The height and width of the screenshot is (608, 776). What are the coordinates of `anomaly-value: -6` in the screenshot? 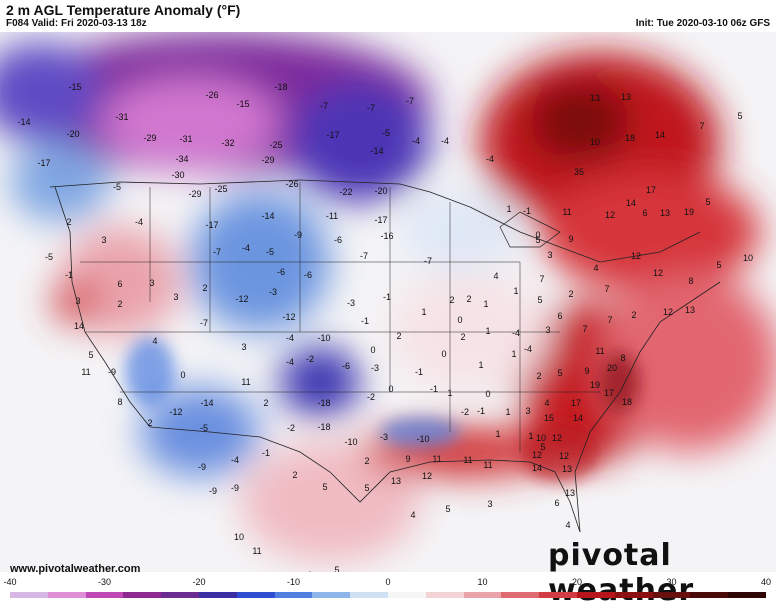 It's located at (346, 366).